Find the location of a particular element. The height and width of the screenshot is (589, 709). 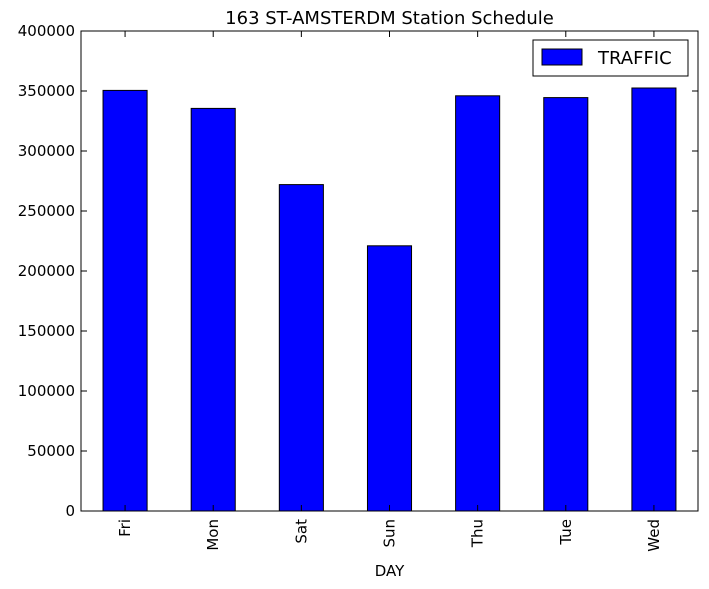

bar-sat is located at coordinates (301, 348).